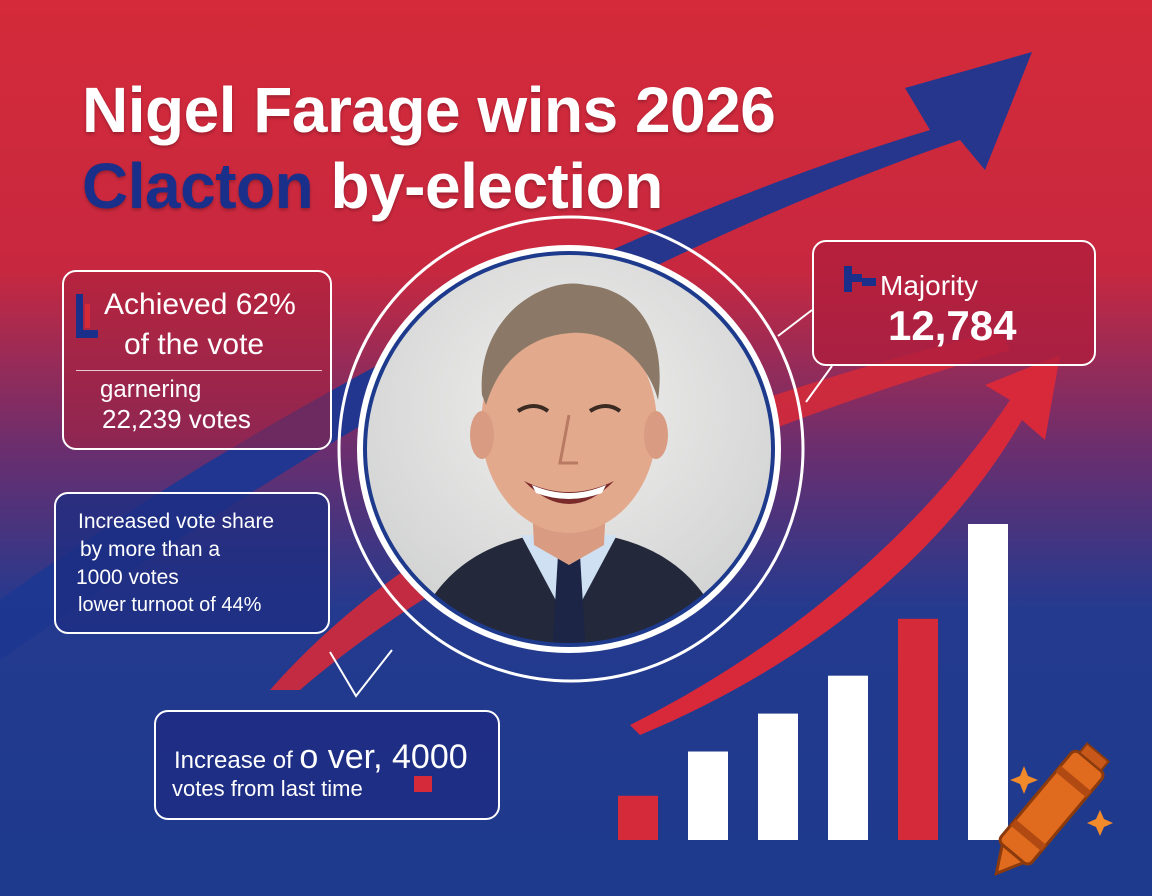  What do you see at coordinates (488, 186) in the screenshot?
I see `headline-line2: by-election` at bounding box center [488, 186].